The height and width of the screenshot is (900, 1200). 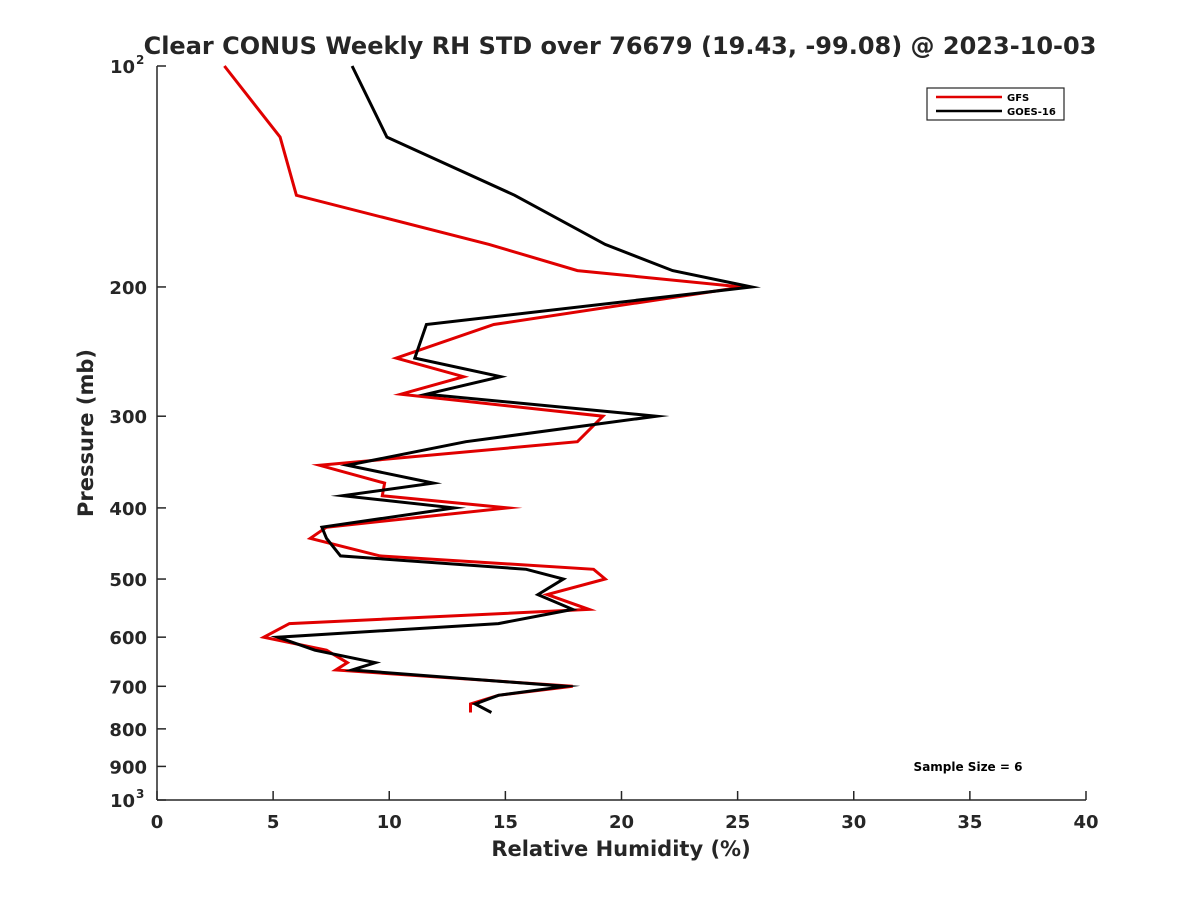 I want to click on x-tick-label: 20, so click(x=621, y=822).